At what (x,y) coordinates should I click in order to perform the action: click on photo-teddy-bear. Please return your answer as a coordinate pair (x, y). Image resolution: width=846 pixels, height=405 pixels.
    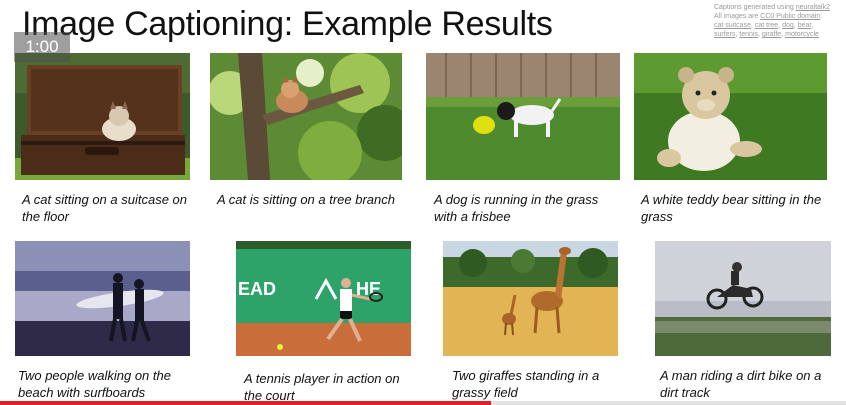
    Looking at the image, I should click on (730, 116).